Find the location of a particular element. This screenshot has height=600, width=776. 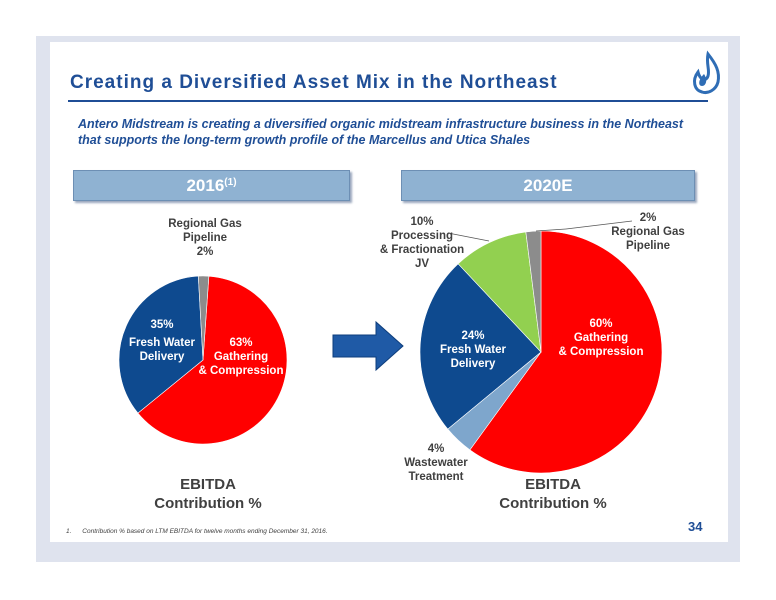

label-2020-gathering: 60% Gathering & Compression is located at coordinates (601, 338).